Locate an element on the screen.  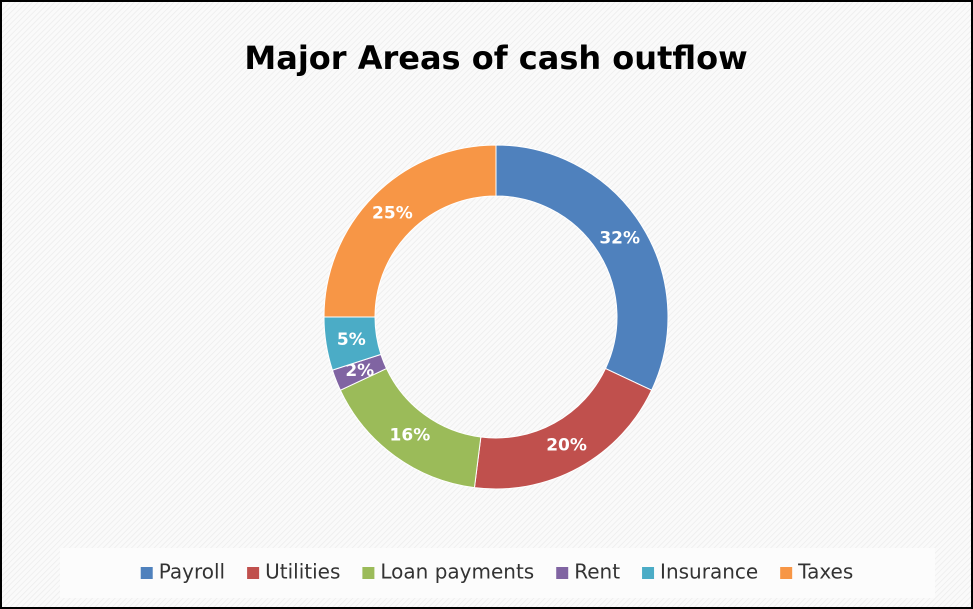
legend-label: Utilities is located at coordinates (302, 572).